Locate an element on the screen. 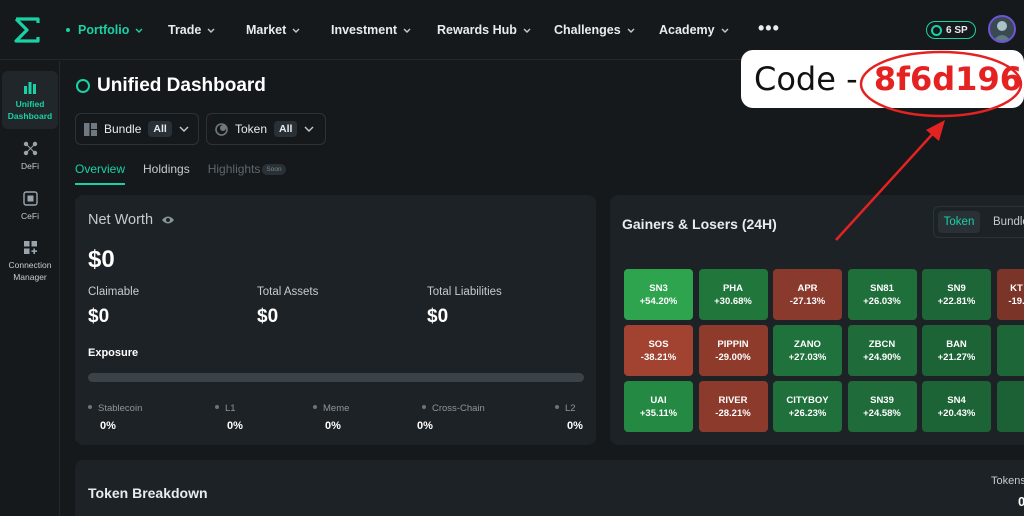  gainer-loser-tile: ZANO +27.03% is located at coordinates (807, 350).